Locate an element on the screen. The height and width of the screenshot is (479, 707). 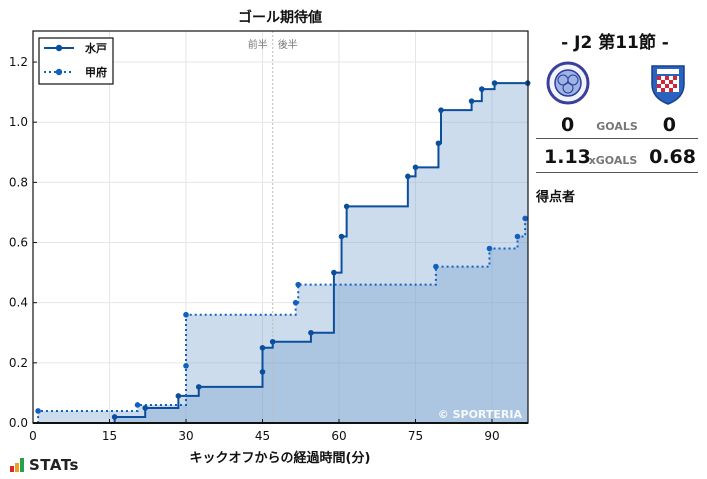
brand-name: STATs is located at coordinates (54, 465).